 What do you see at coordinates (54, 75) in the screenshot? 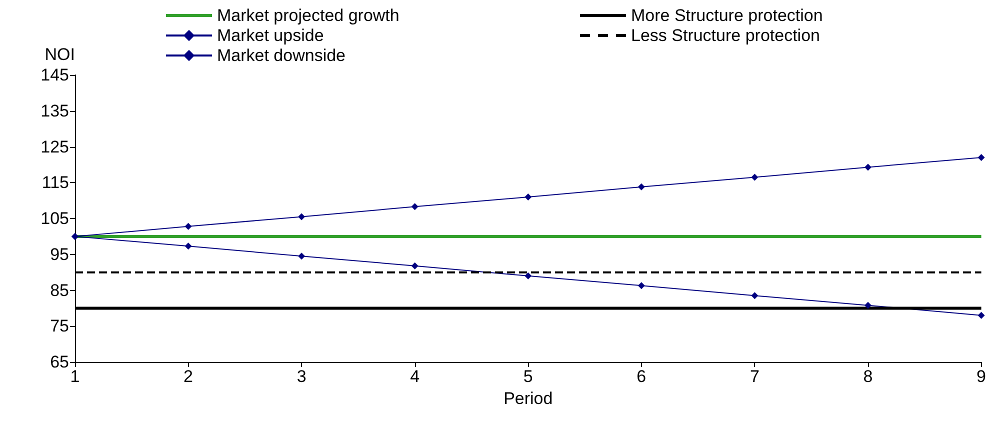
I see `y-tick-label: 145` at bounding box center [54, 75].